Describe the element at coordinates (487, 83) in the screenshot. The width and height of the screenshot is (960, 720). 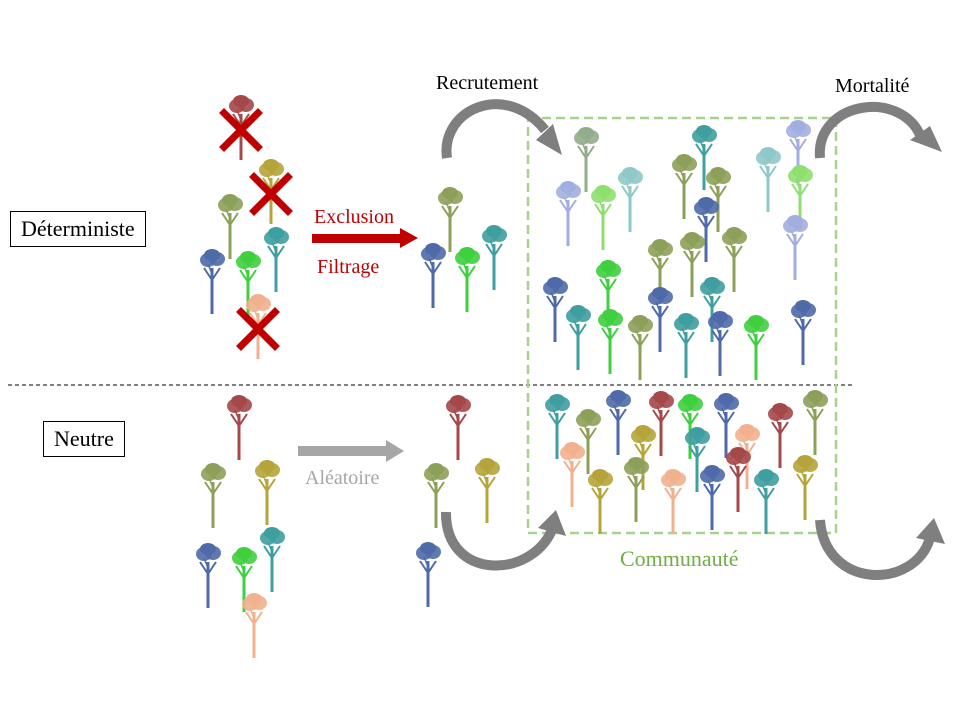
I see `recrutement-label: Recrutement` at that location.